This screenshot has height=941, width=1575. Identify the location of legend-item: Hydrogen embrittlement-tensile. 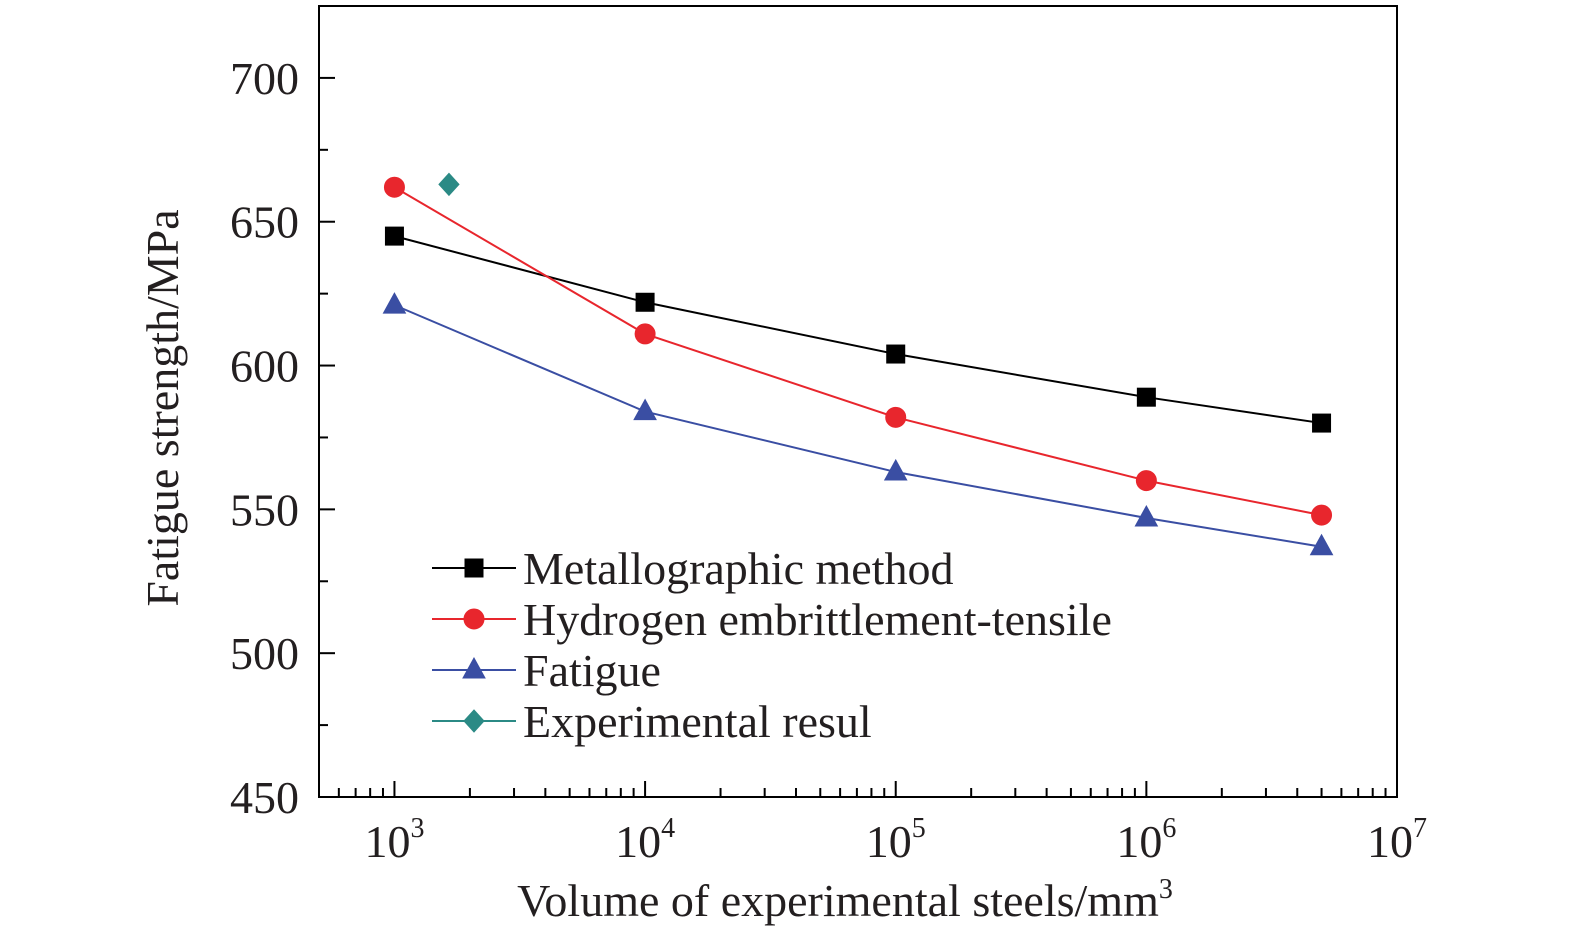
(772, 619).